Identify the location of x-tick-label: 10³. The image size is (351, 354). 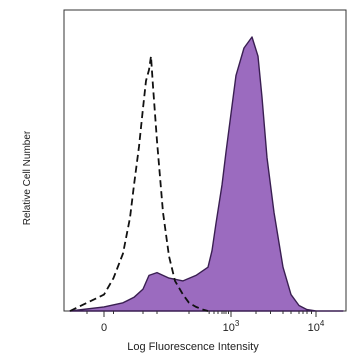
(231, 326).